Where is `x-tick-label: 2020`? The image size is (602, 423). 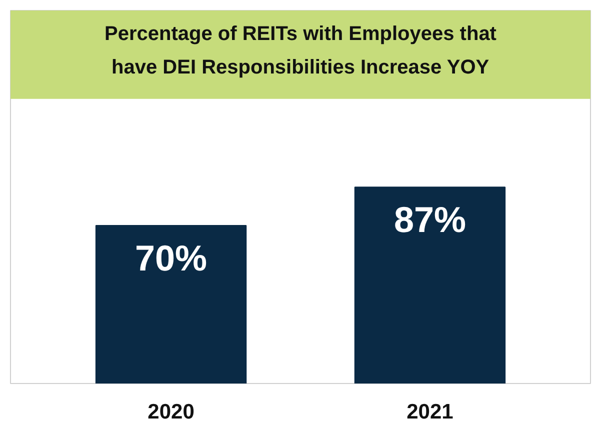 x-tick-label: 2020 is located at coordinates (171, 411).